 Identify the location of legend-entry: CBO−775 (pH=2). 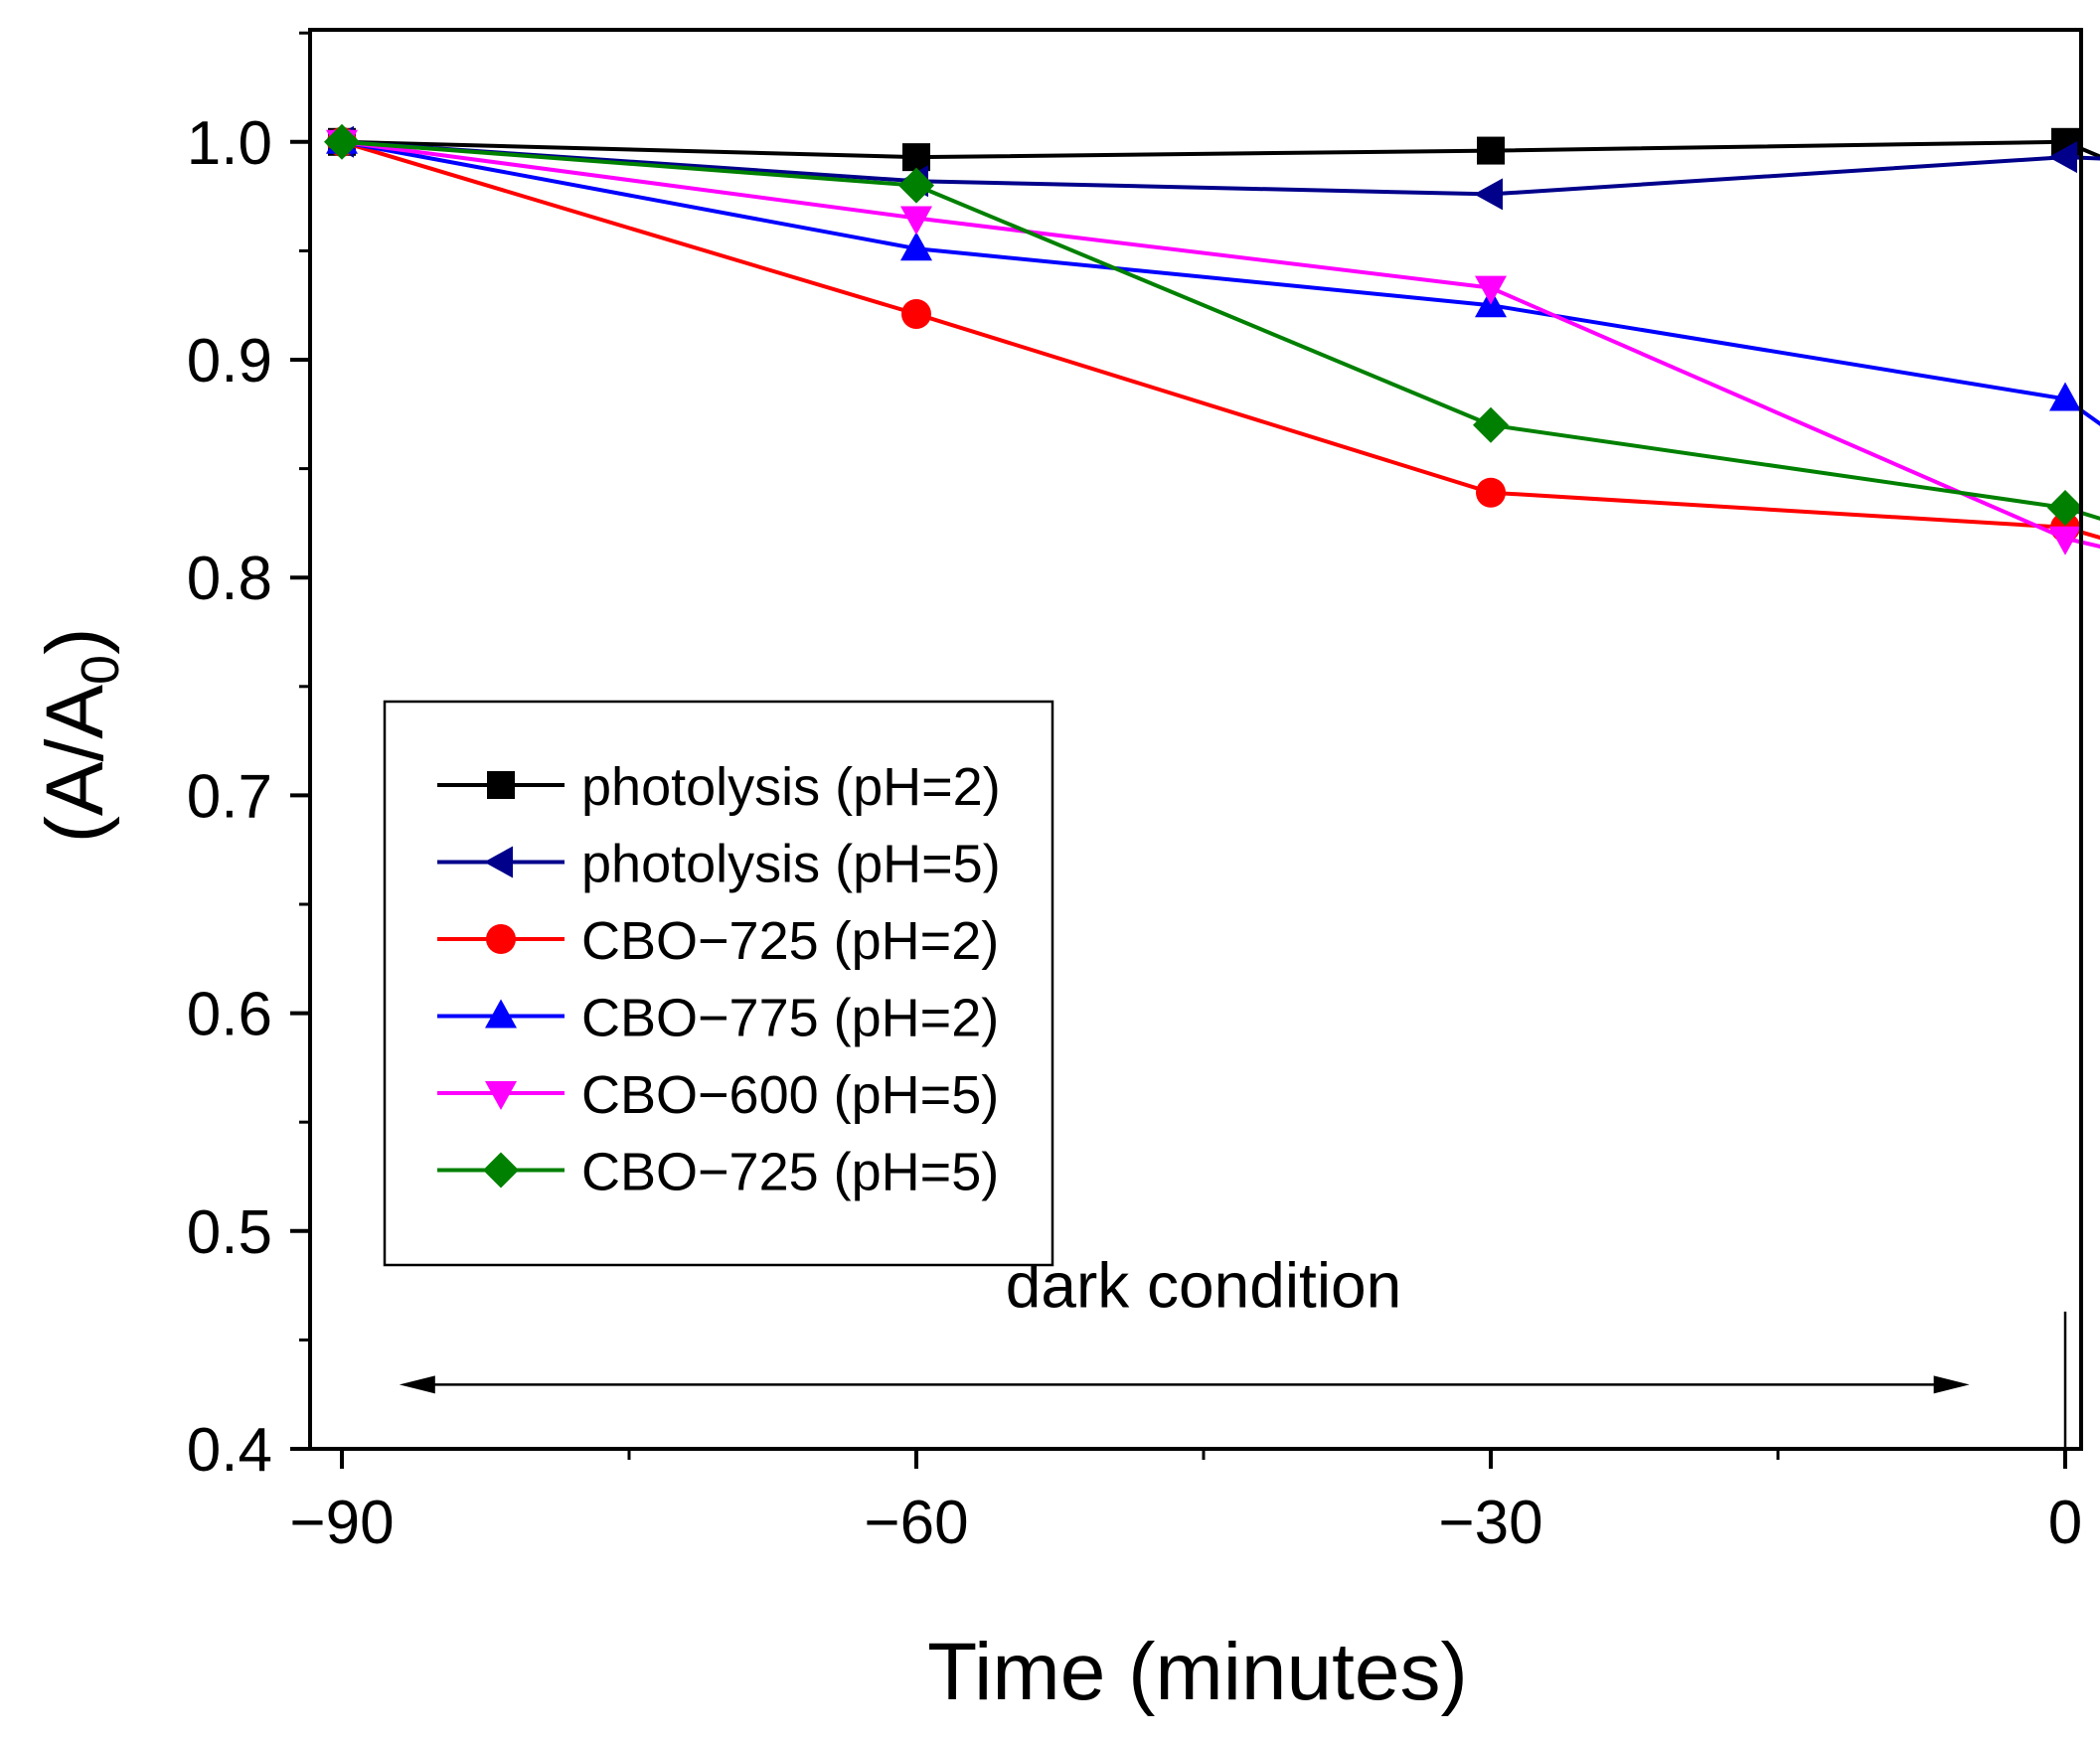
(718, 1019).